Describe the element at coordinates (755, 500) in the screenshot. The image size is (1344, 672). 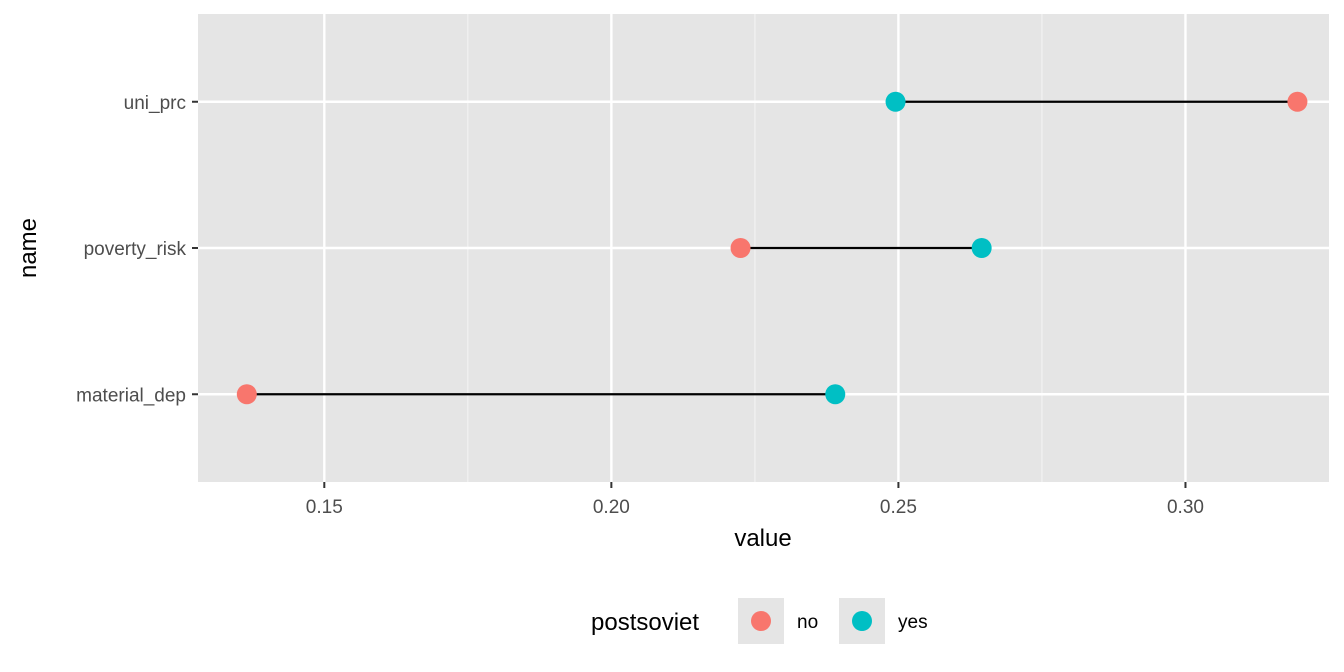
I see `x-axis-ticks: 0.15 0.20 0.25 0.30` at that location.